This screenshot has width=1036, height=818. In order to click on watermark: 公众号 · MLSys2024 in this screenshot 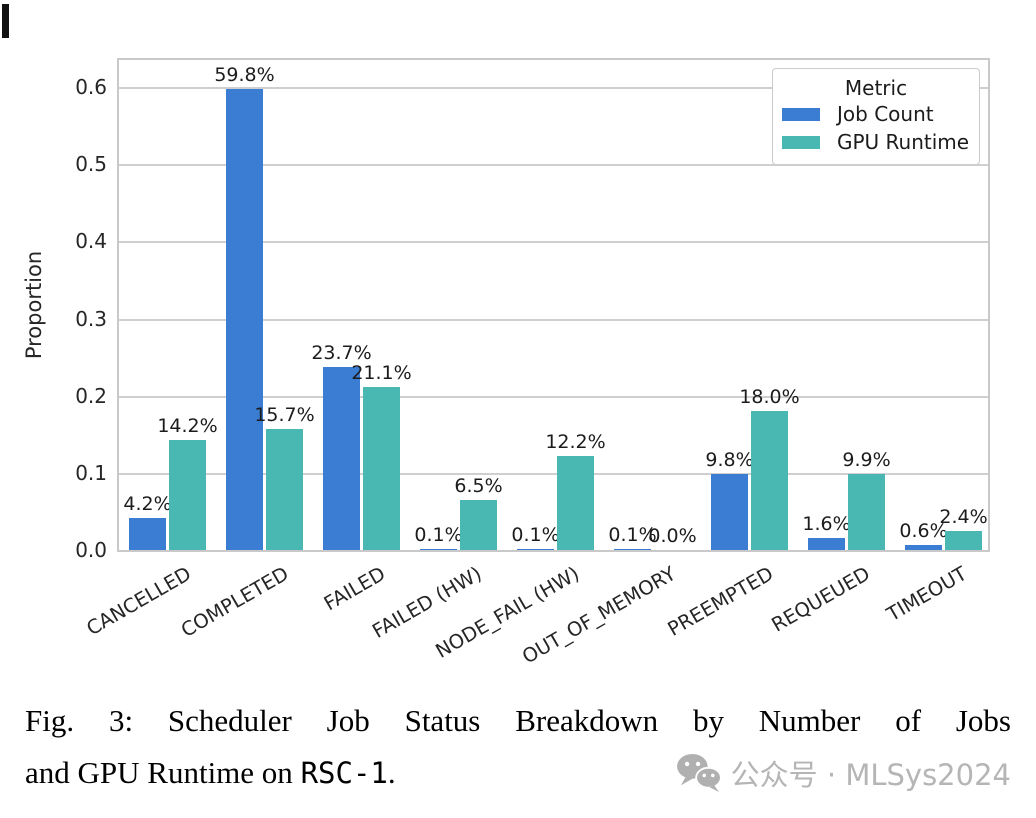, I will do `click(843, 773)`.